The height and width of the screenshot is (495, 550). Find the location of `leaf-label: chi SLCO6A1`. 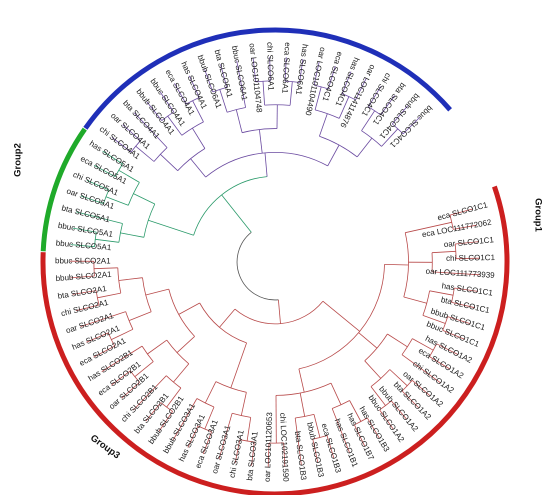

leaf-label: chi SLCO6A1 is located at coordinates (270, 66).